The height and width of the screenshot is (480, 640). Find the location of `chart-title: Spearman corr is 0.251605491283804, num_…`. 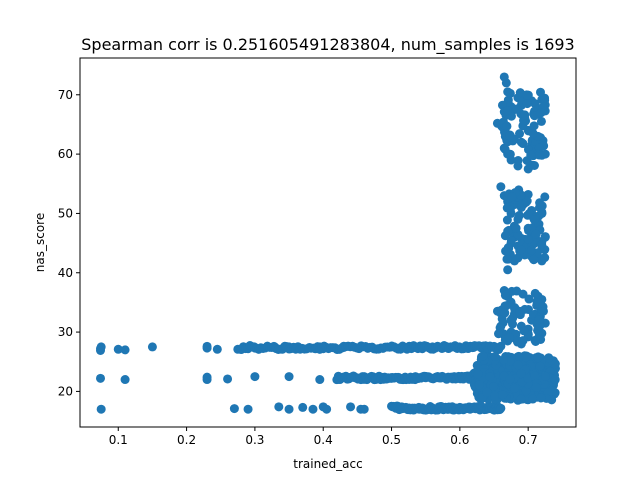

chart-title: Spearman corr is 0.251605491283804, num_… is located at coordinates (327, 45).